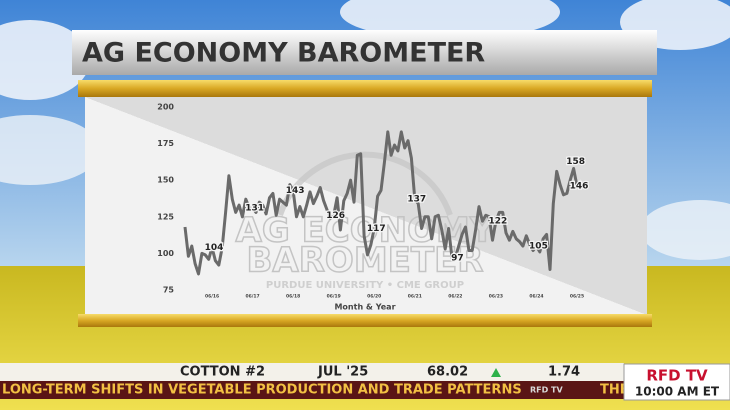  I want to click on x-tick-label: 06/16, so click(212, 297).